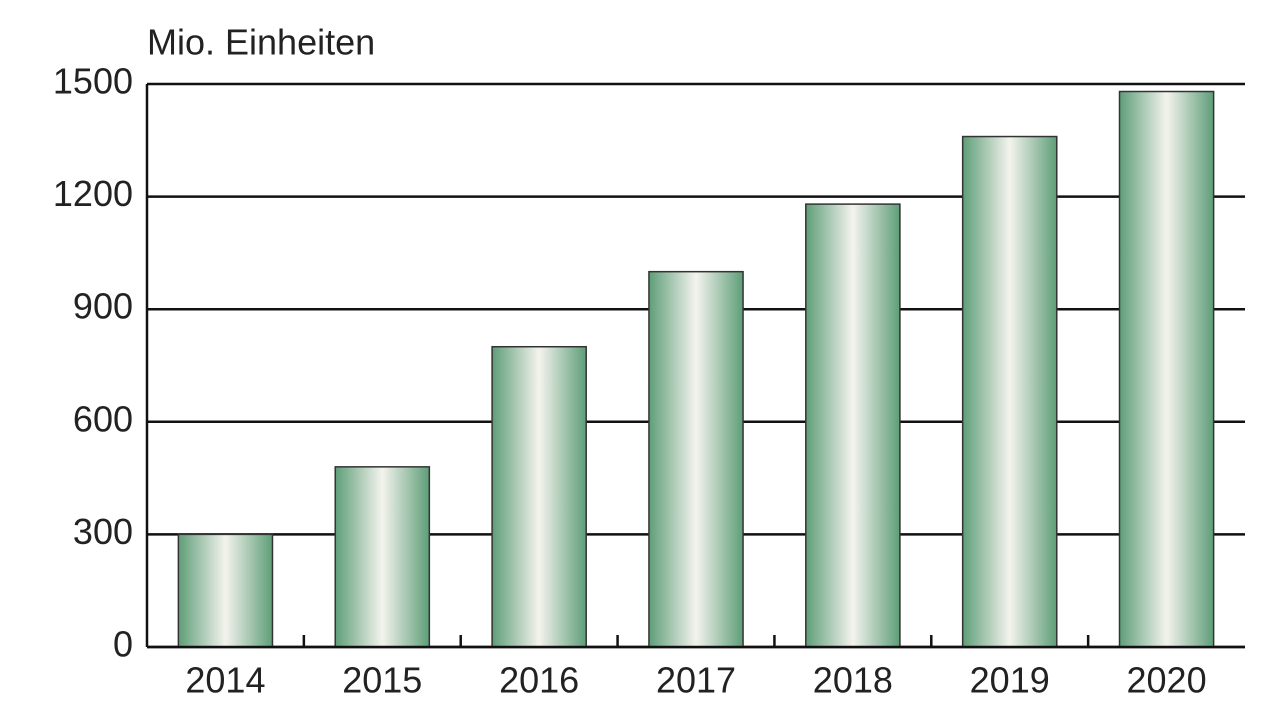  I want to click on x-tick-label: 2020, so click(1167, 680).